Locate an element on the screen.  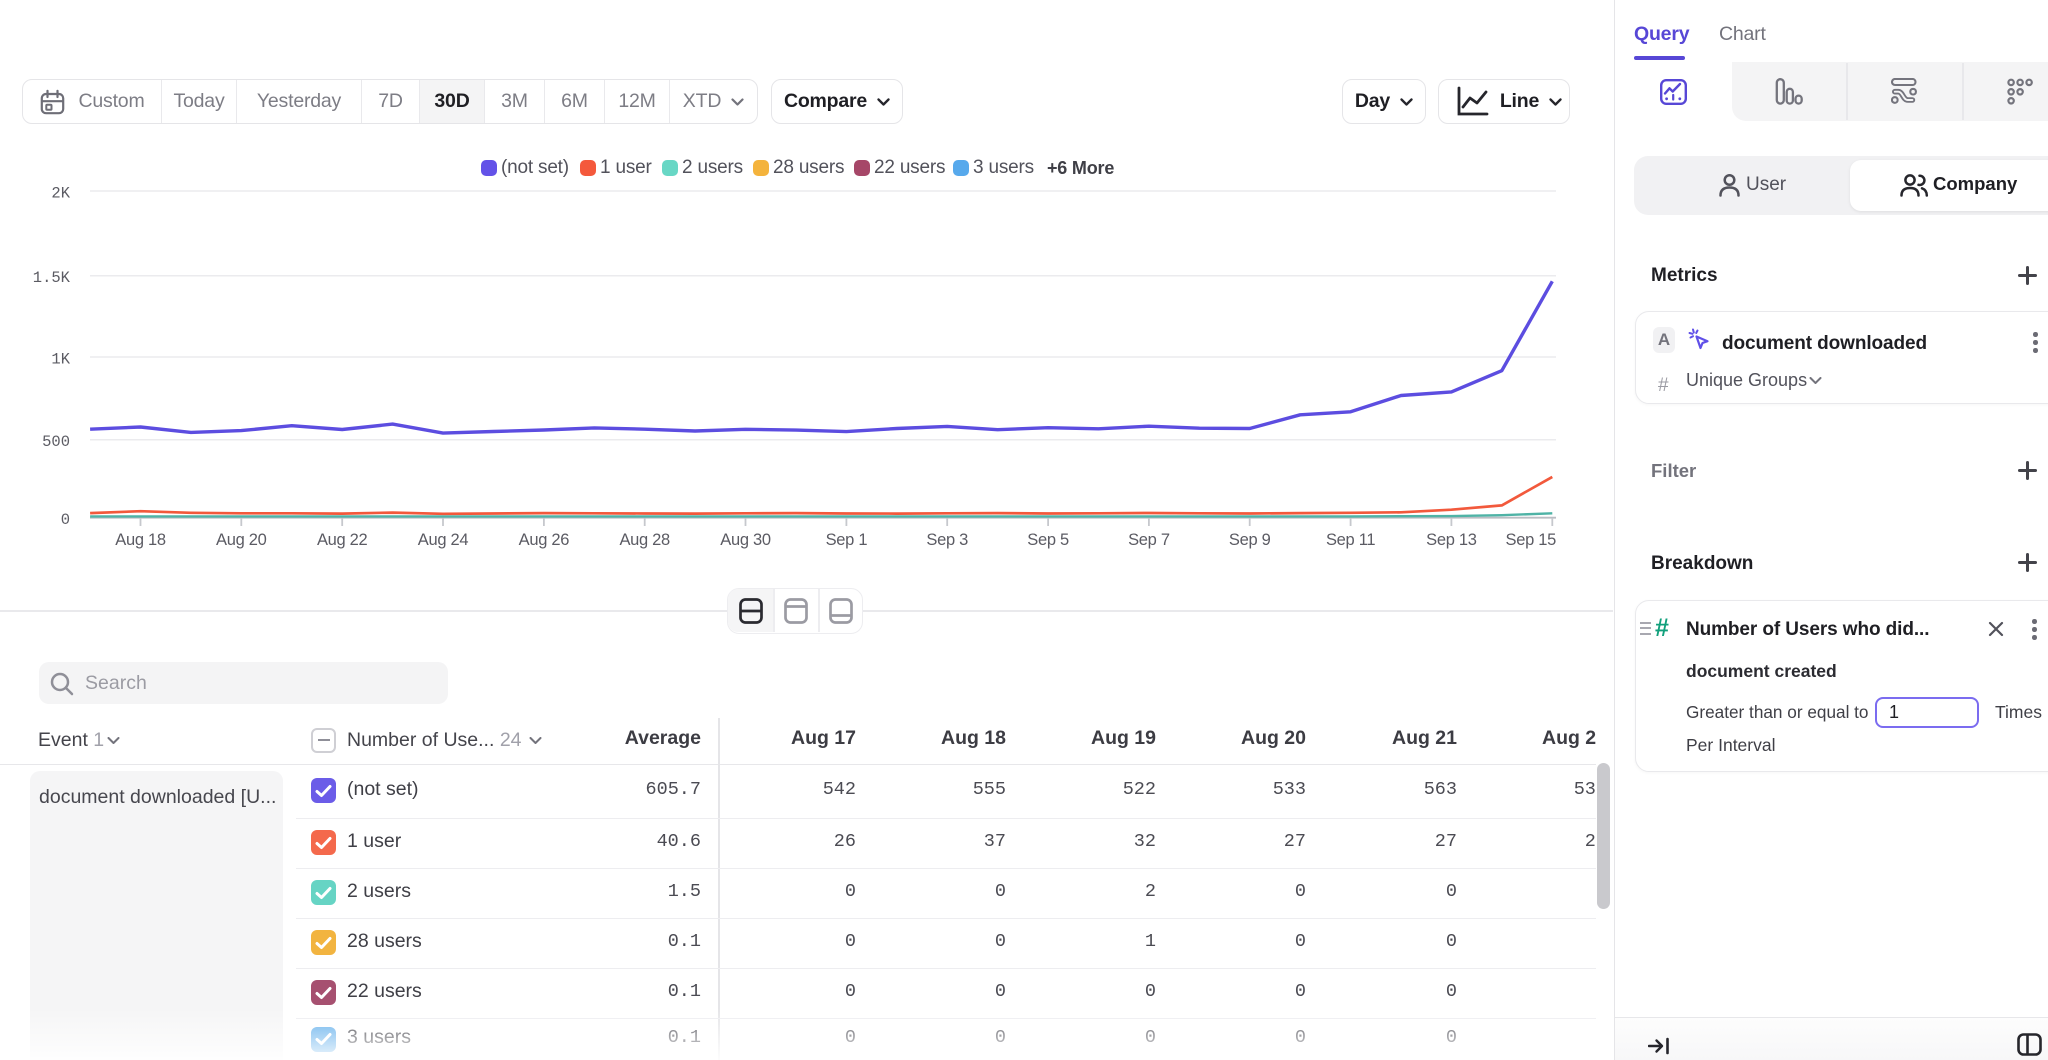
svg-text: Sep 3 is located at coordinates (947, 540).